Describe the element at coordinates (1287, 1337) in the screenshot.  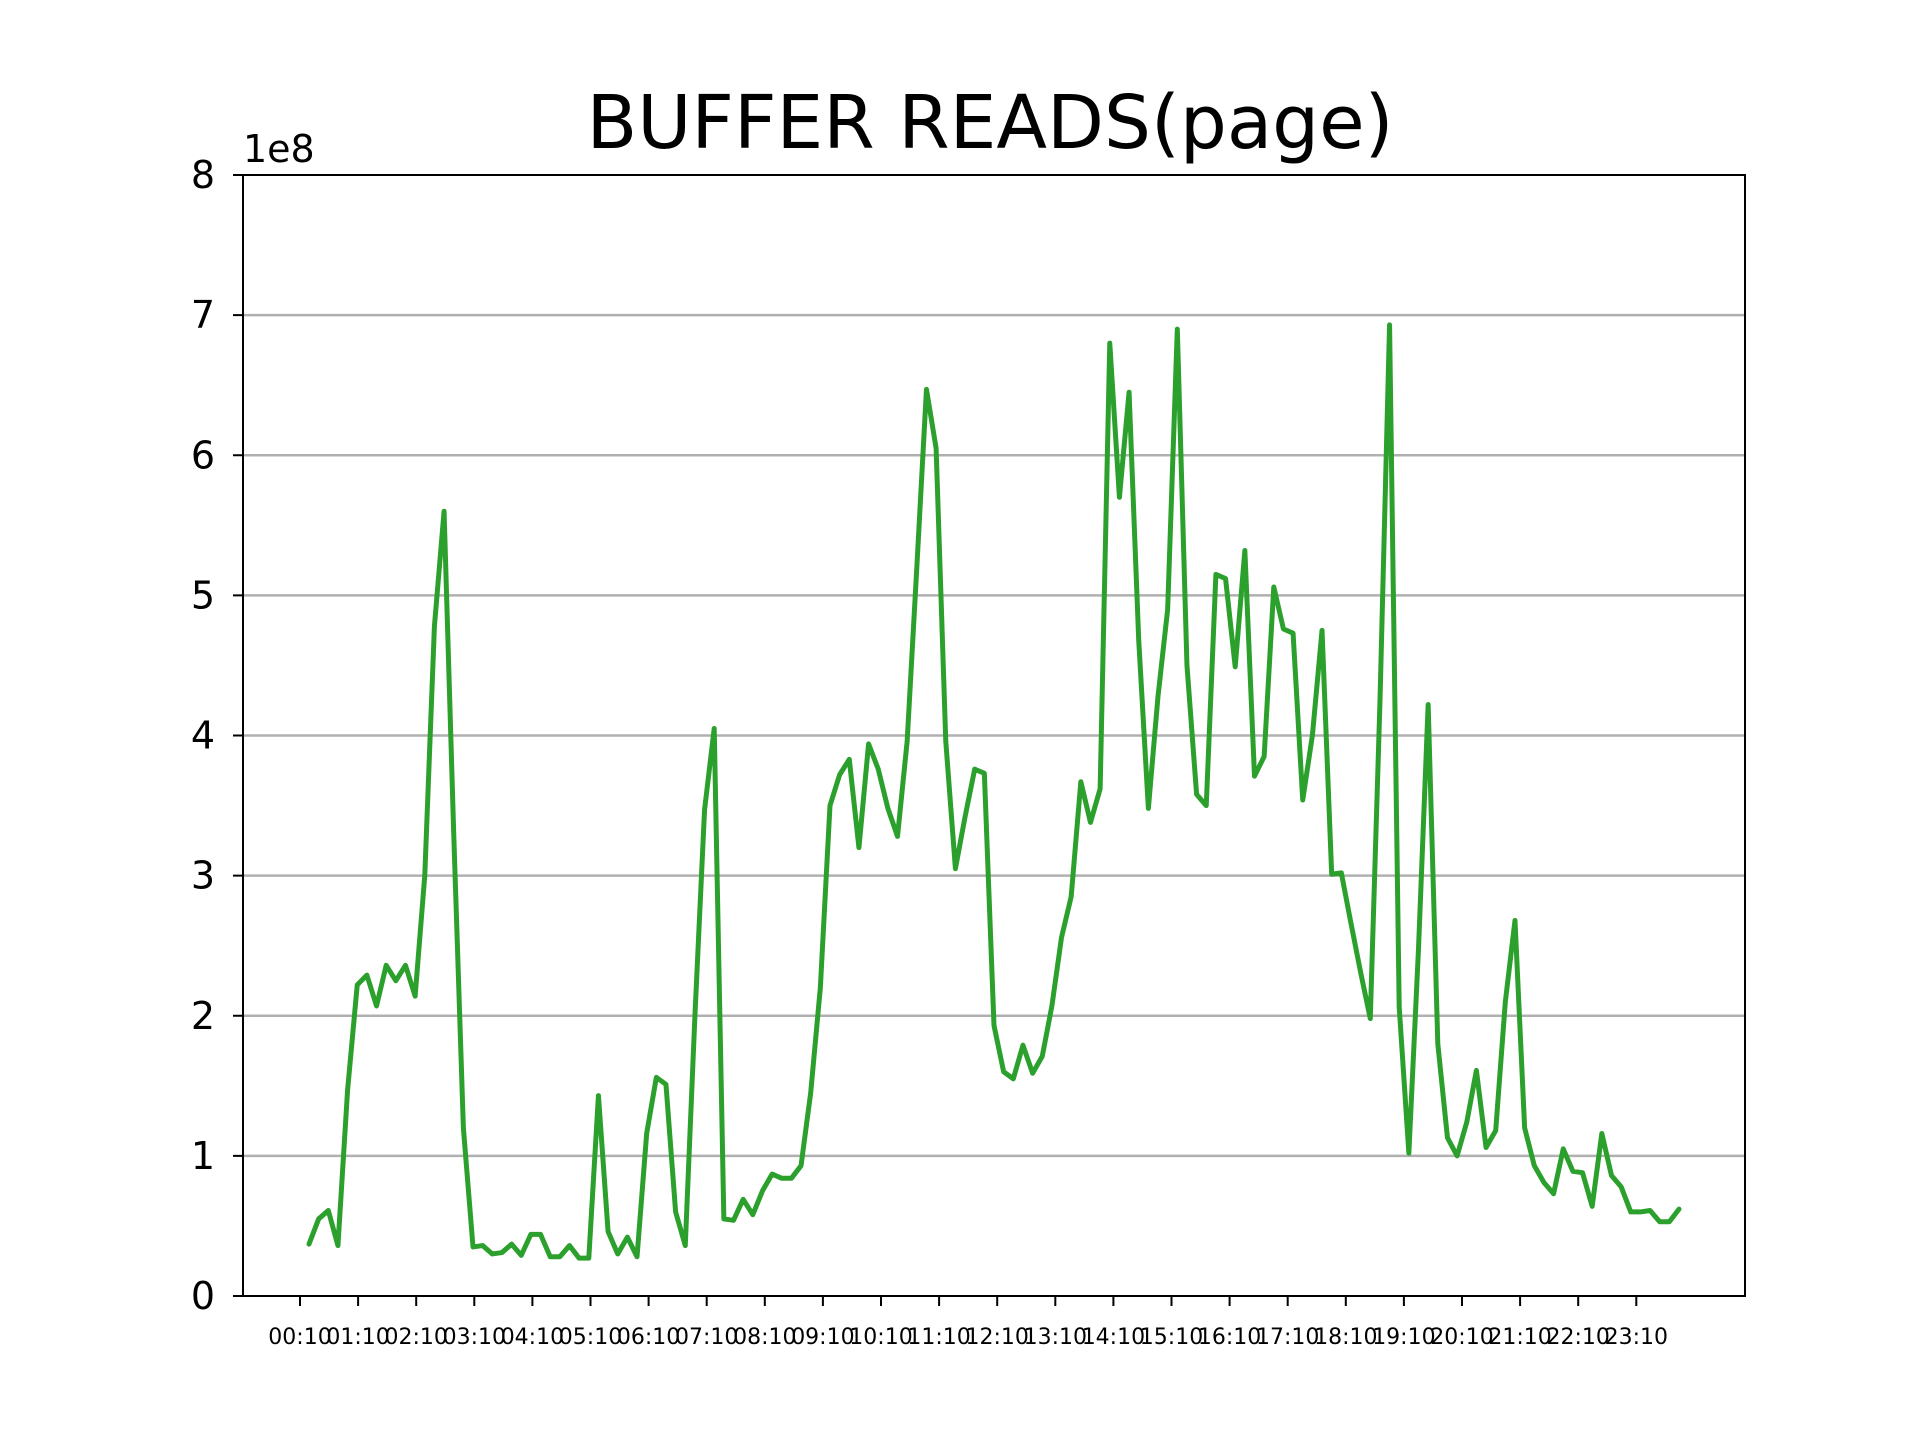
I see `x-tick-label: 17:10` at that location.